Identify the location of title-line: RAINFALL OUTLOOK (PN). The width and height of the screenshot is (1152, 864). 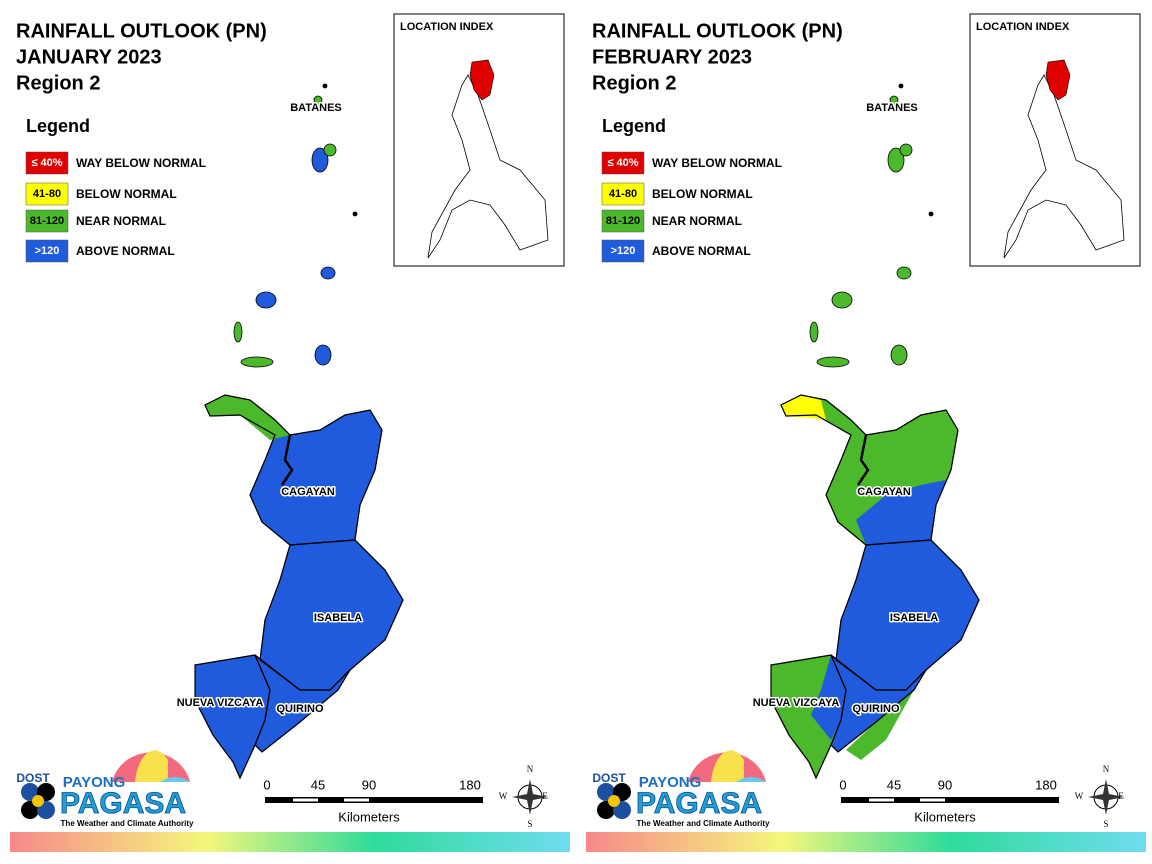
(717, 31).